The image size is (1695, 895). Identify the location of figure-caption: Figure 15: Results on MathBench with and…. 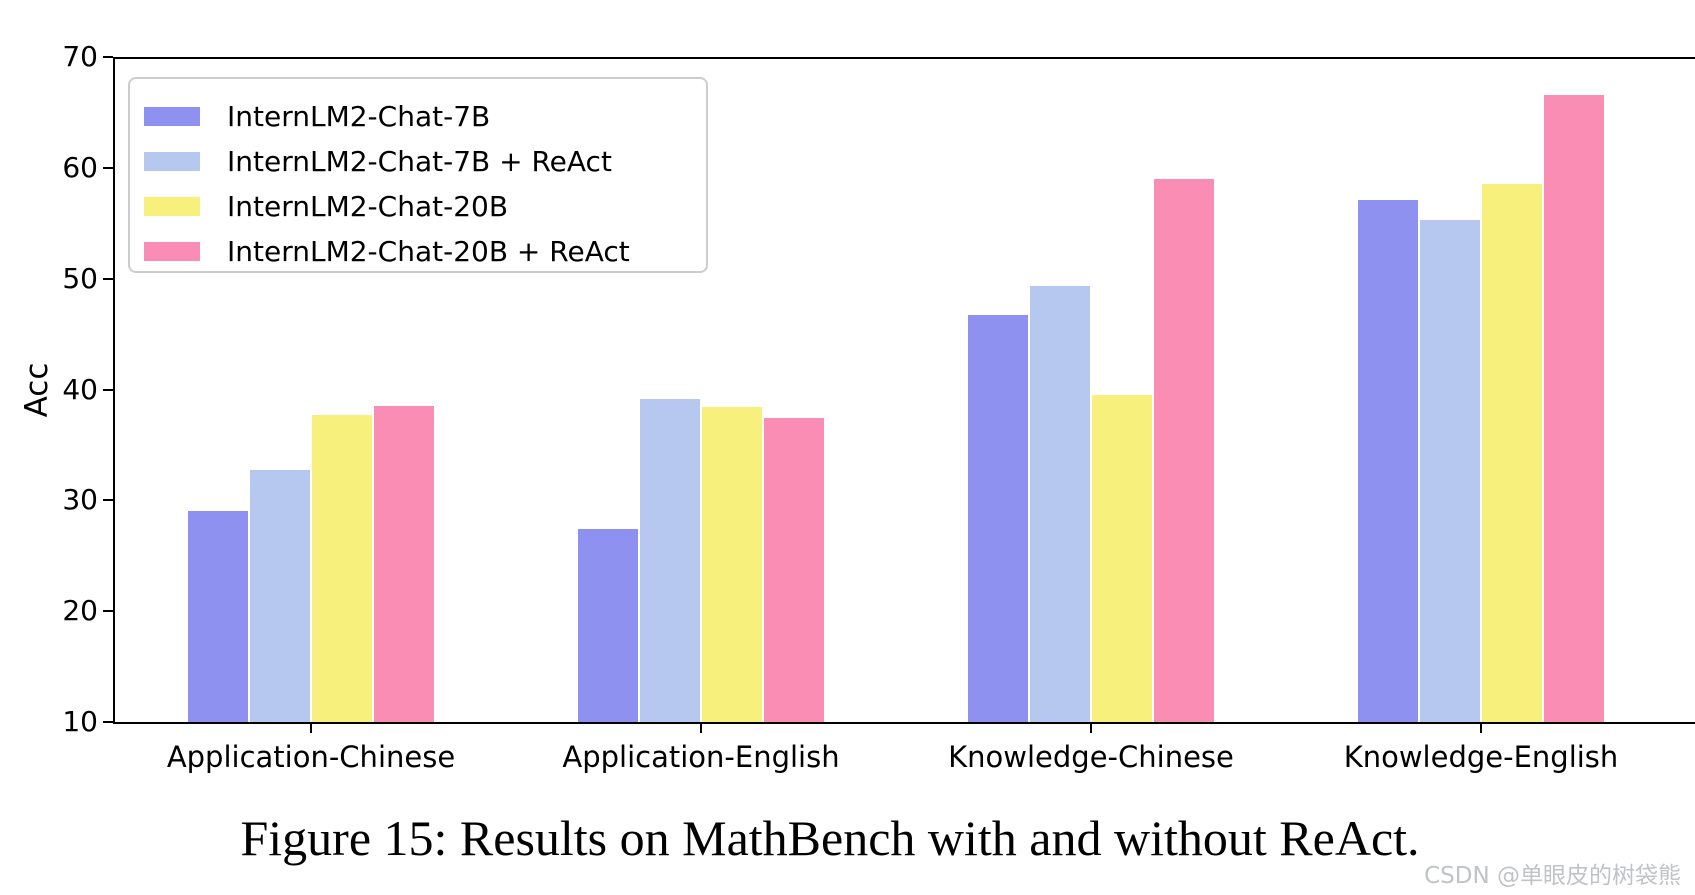
(830, 838).